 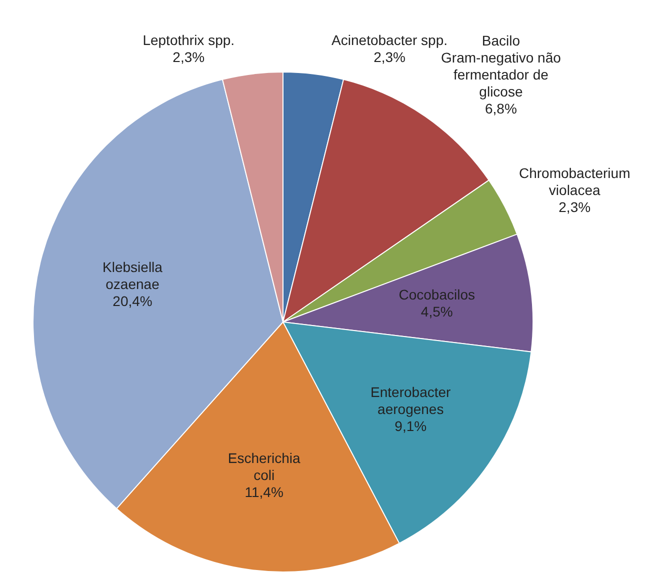 I want to click on data-label: 4,5%, so click(x=436, y=311).